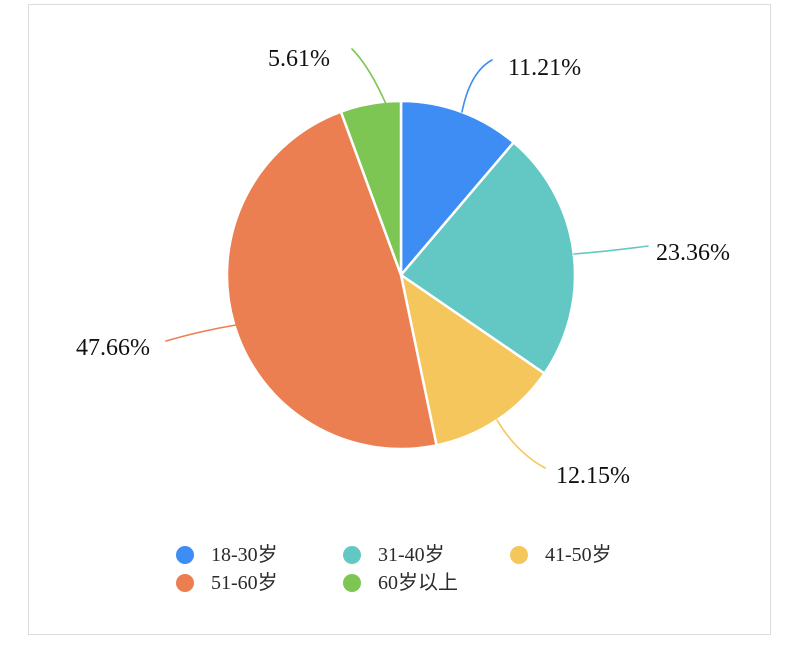 This screenshot has height=645, width=800. Describe the element at coordinates (244, 583) in the screenshot. I see `legend-label: 51-60岁` at that location.